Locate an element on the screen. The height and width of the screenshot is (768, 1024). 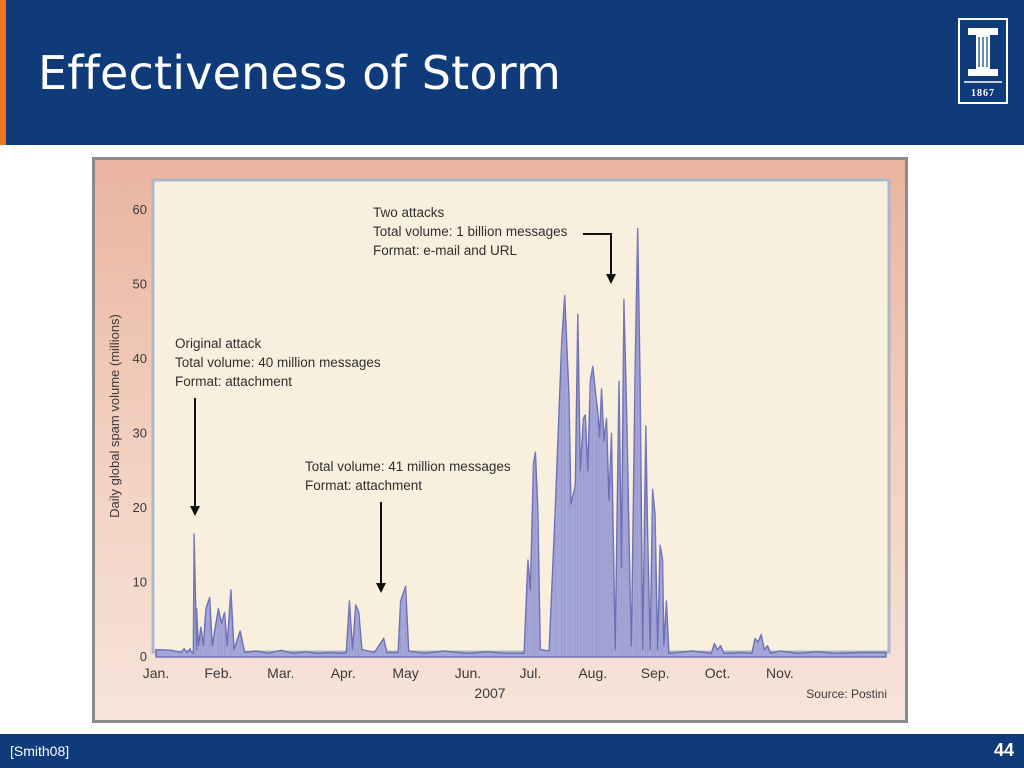
y-tick-label: 10 is located at coordinates (140, 582).